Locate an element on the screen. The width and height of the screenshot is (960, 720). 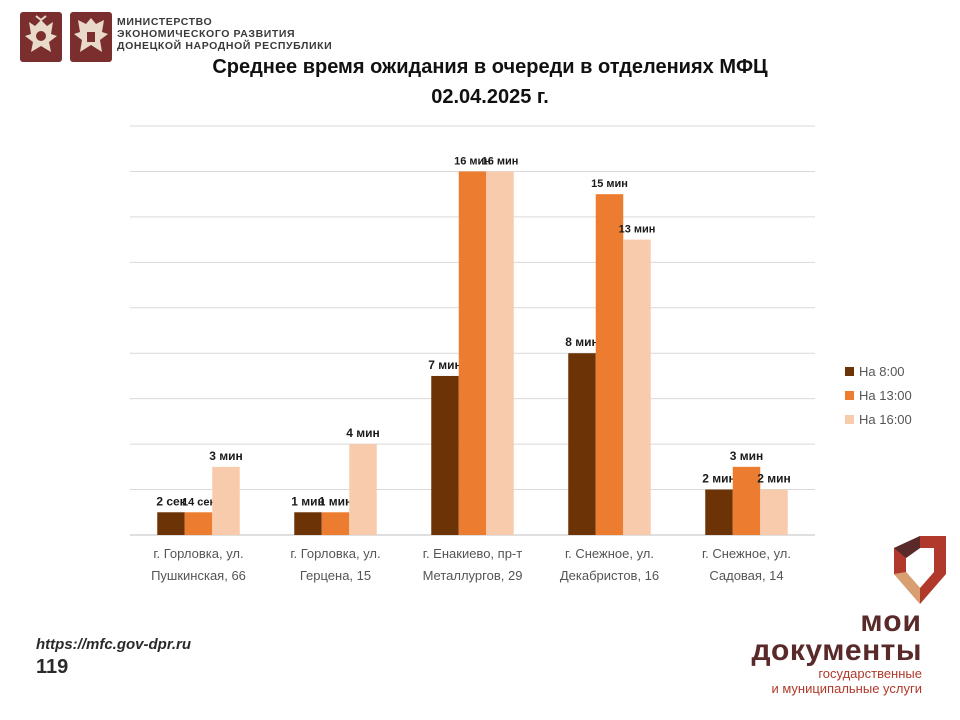
data-label: 14 сек is located at coordinates (199, 502).